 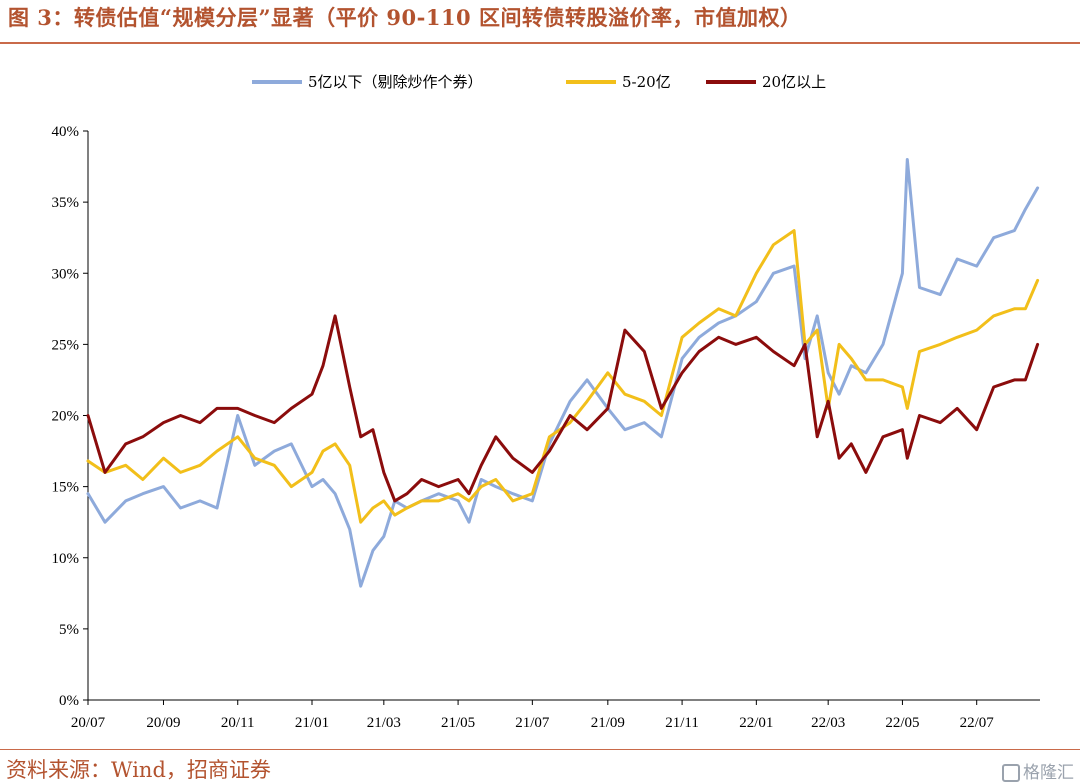 I want to click on x-tick-label: 22/07, so click(x=977, y=723).